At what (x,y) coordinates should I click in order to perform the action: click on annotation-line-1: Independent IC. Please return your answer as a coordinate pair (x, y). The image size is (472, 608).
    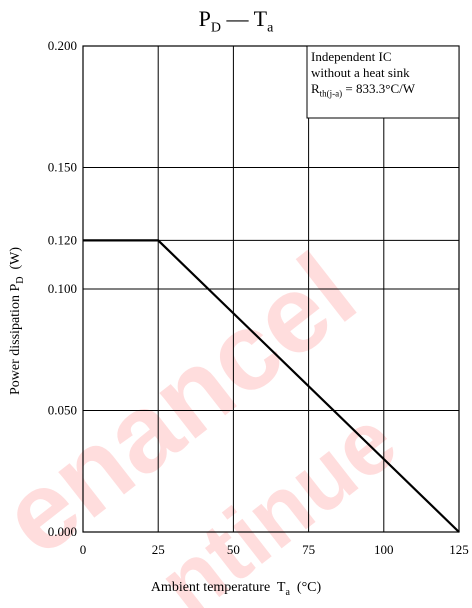
    Looking at the image, I should click on (351, 56).